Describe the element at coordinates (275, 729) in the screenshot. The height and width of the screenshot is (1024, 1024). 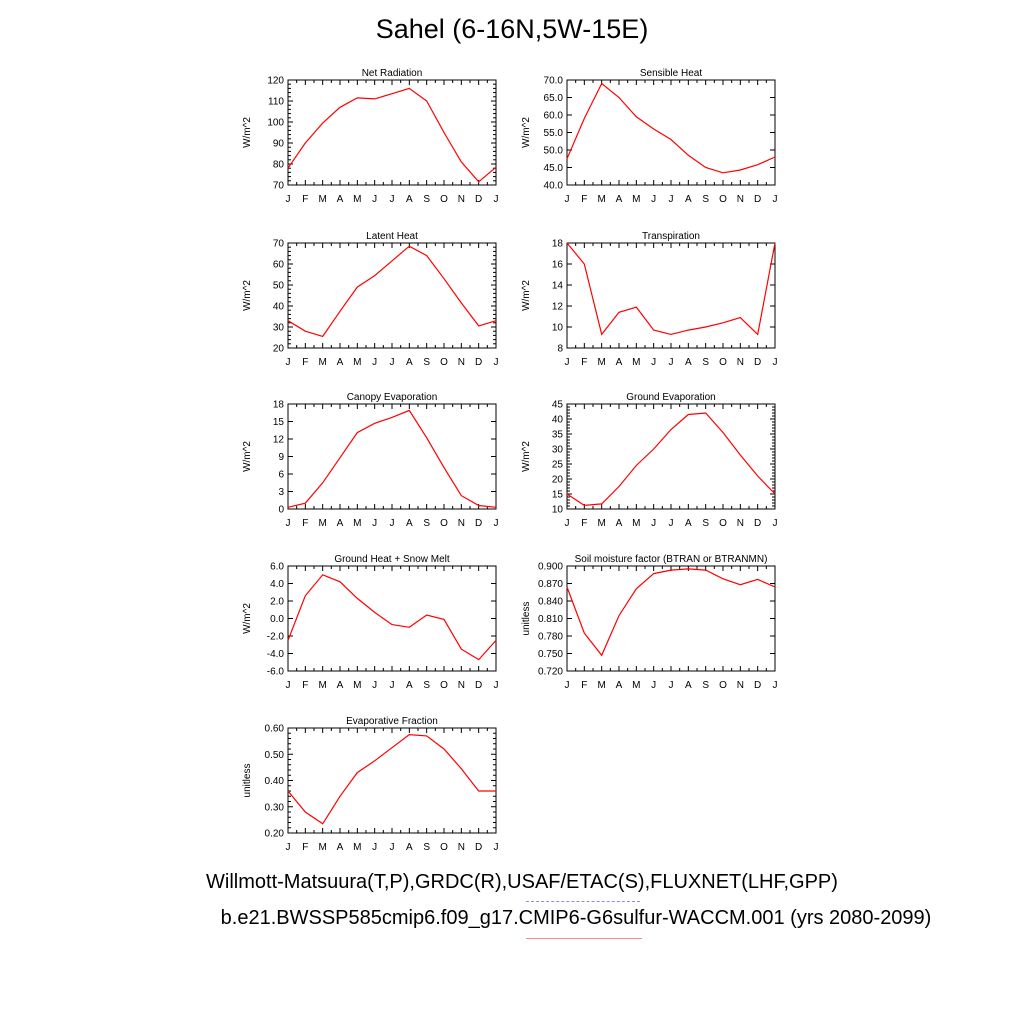
I see `y-tick-label: 0.60` at that location.